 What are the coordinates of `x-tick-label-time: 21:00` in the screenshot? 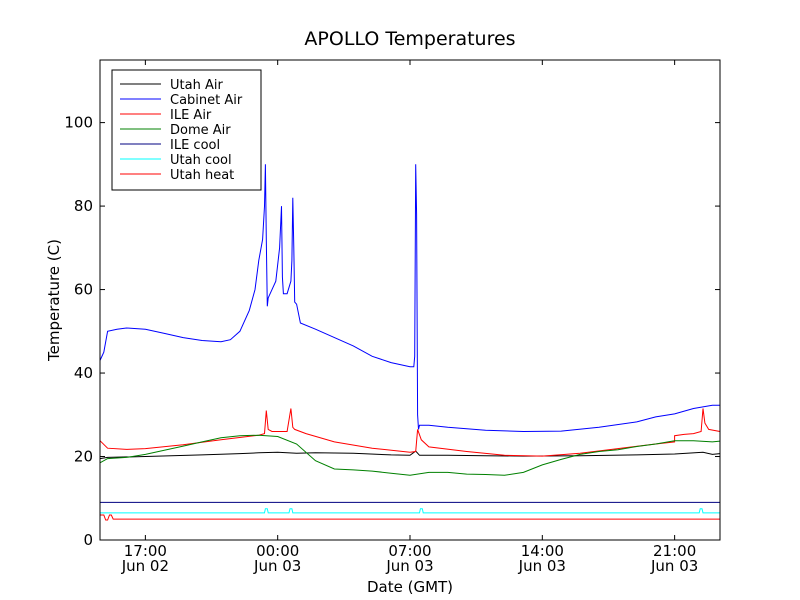 It's located at (674, 551).